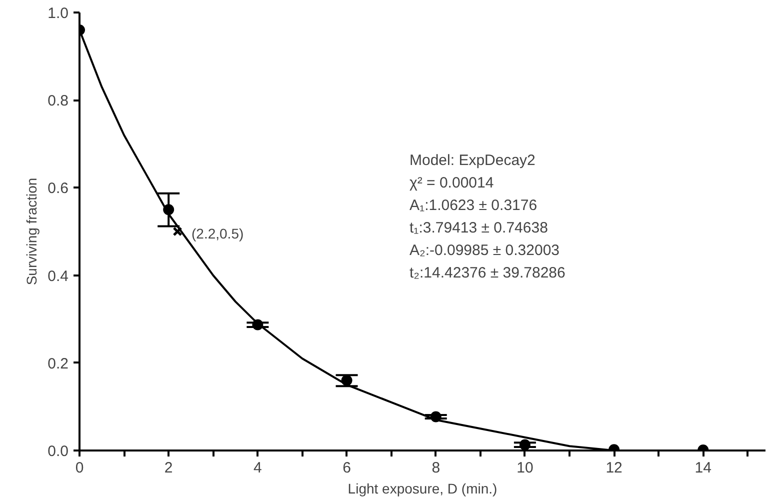 Image resolution: width=767 pixels, height=504 pixels. Describe the element at coordinates (58, 189) in the screenshot. I see `y-tick-label: 0.6` at that location.